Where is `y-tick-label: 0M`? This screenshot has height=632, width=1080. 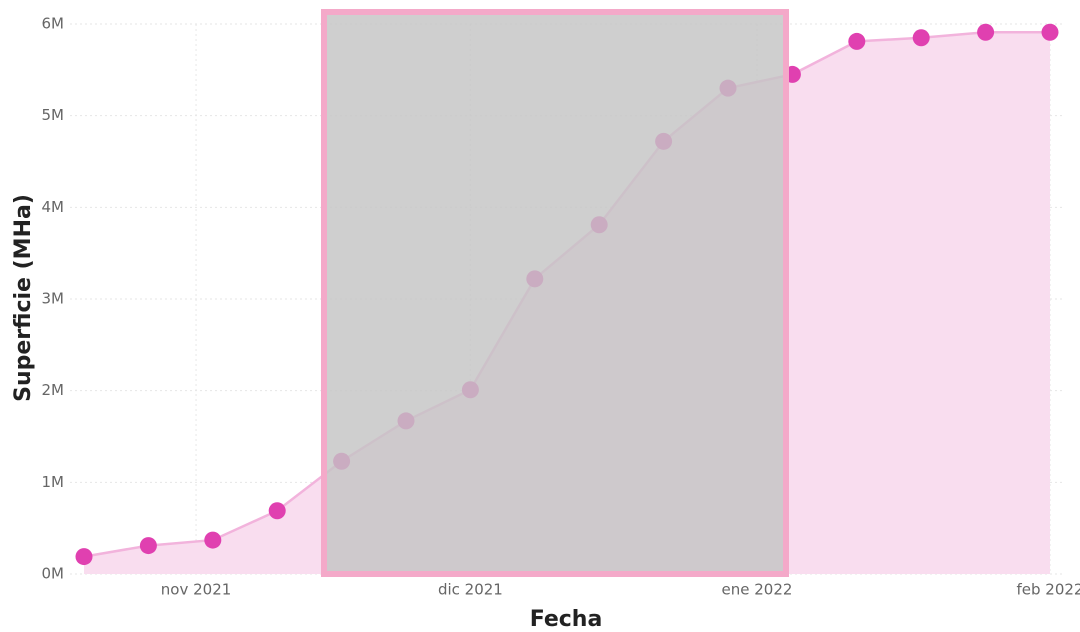
y-tick-label: 0M is located at coordinates (53, 574).